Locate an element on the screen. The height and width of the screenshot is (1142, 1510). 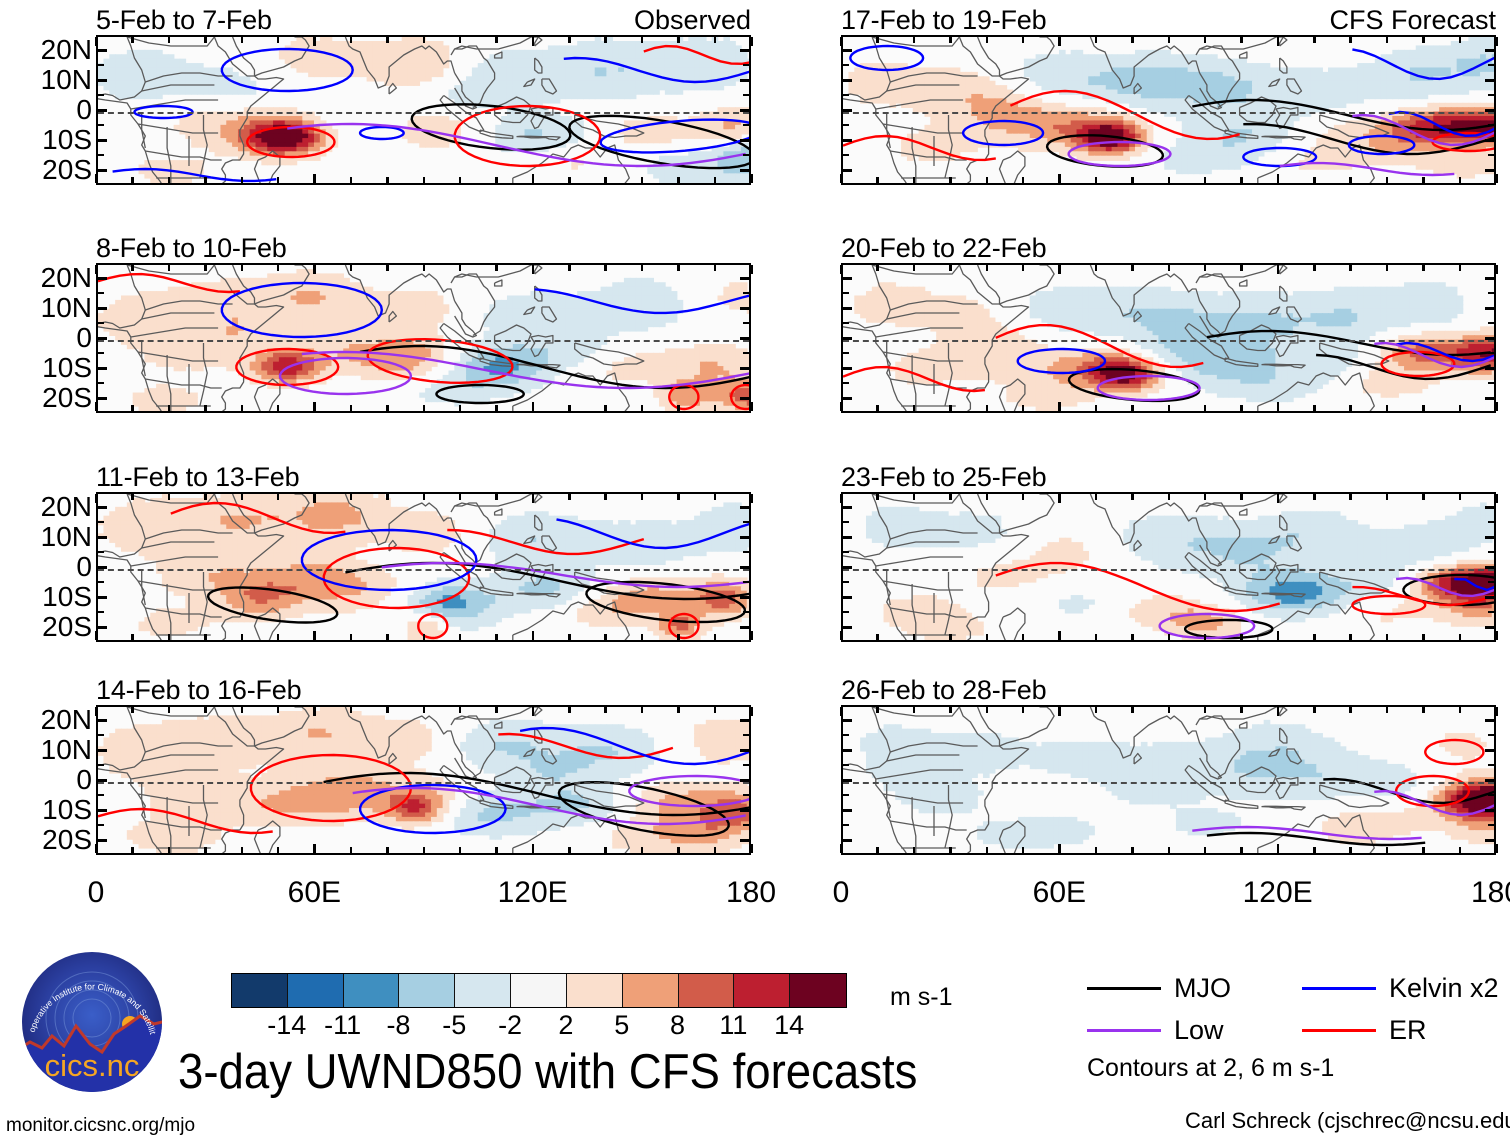
mountain-shape is located at coordinates (92, 1053).